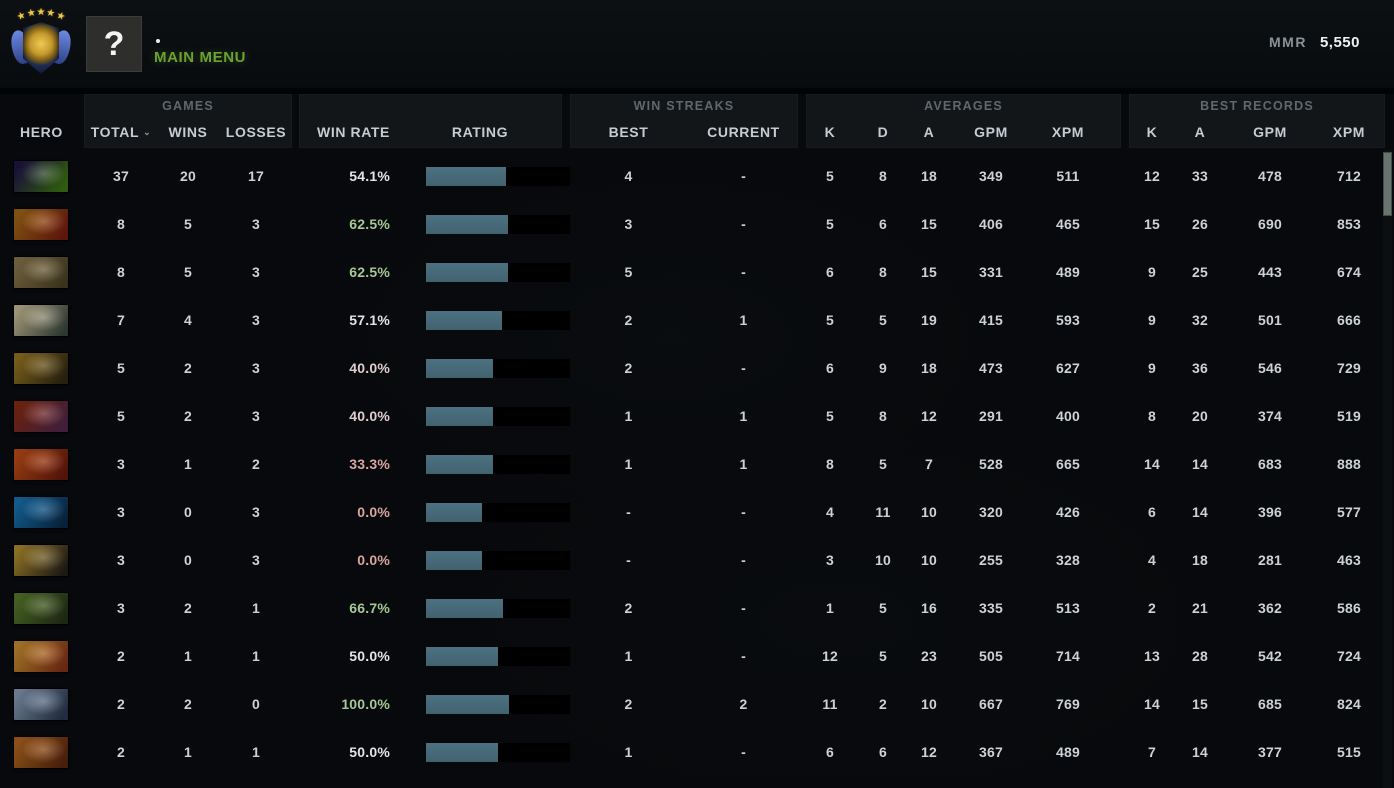 The image size is (1394, 788). I want to click on column-header-avg-assists: A, so click(929, 132).